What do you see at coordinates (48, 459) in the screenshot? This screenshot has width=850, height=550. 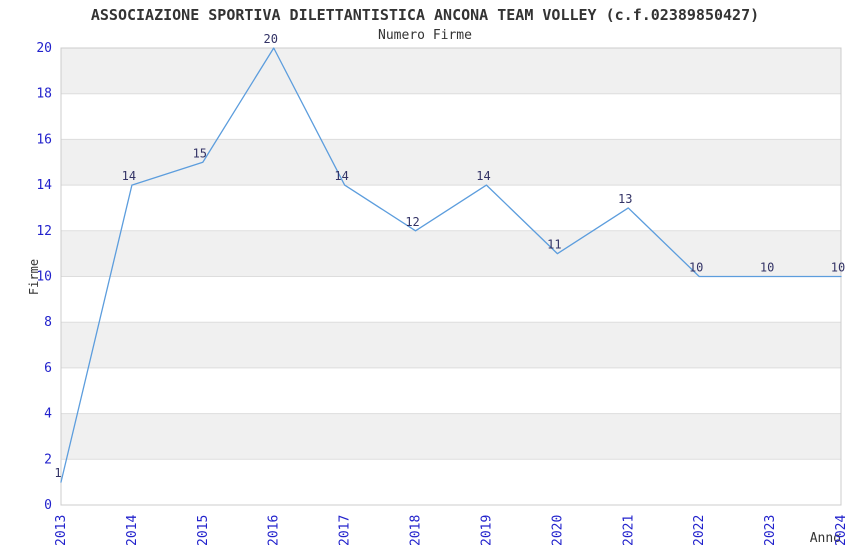 I see `y-tick-label: 2` at bounding box center [48, 459].